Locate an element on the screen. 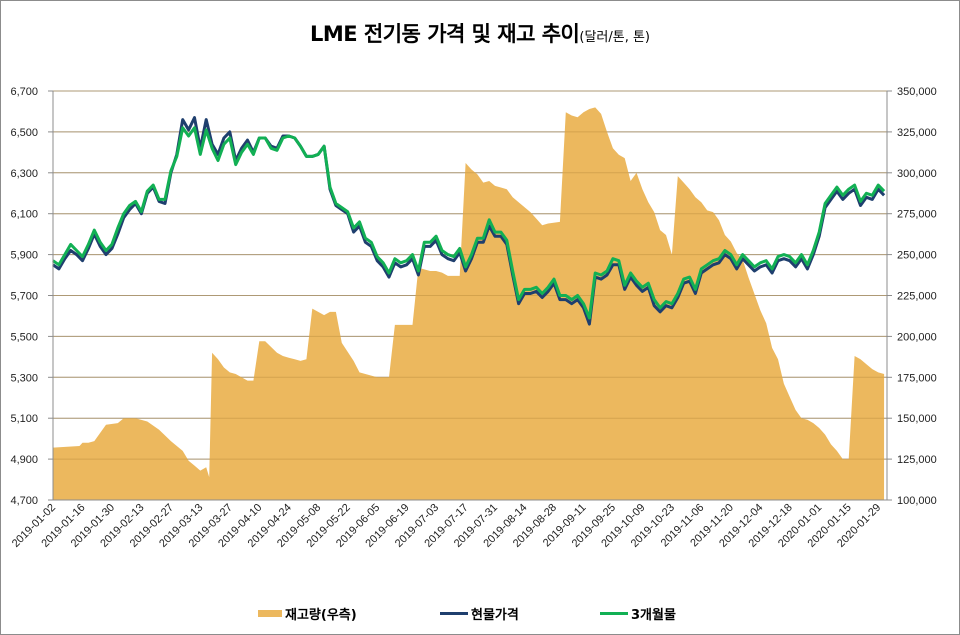 Image resolution: width=960 pixels, height=635 pixels. y-left-tick-label: 5,300 is located at coordinates (24, 378).